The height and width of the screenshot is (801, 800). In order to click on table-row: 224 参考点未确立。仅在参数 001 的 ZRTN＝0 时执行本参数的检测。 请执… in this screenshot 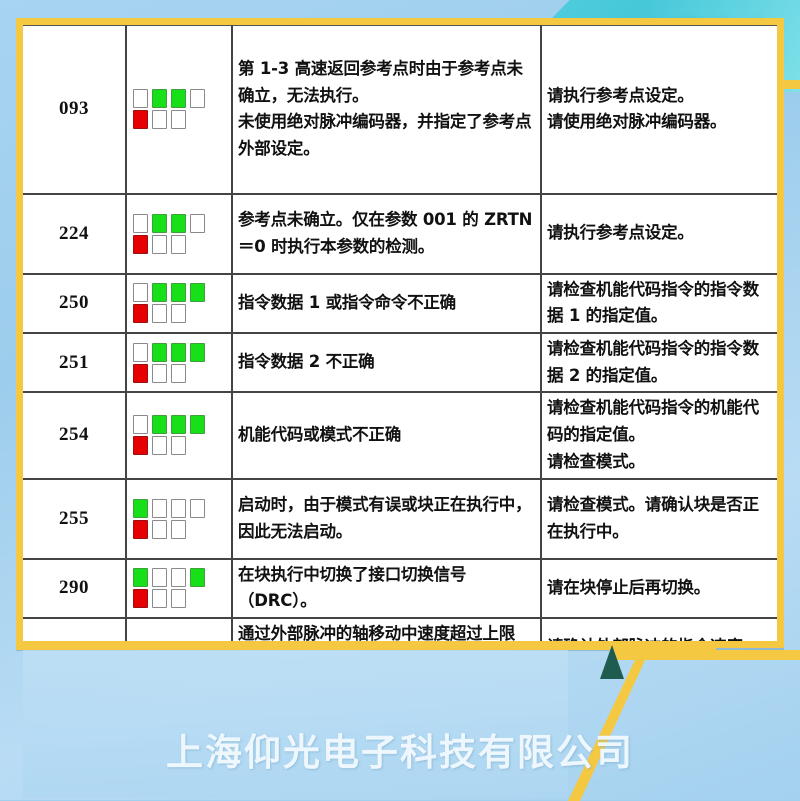, I will do `click(400, 233)`.